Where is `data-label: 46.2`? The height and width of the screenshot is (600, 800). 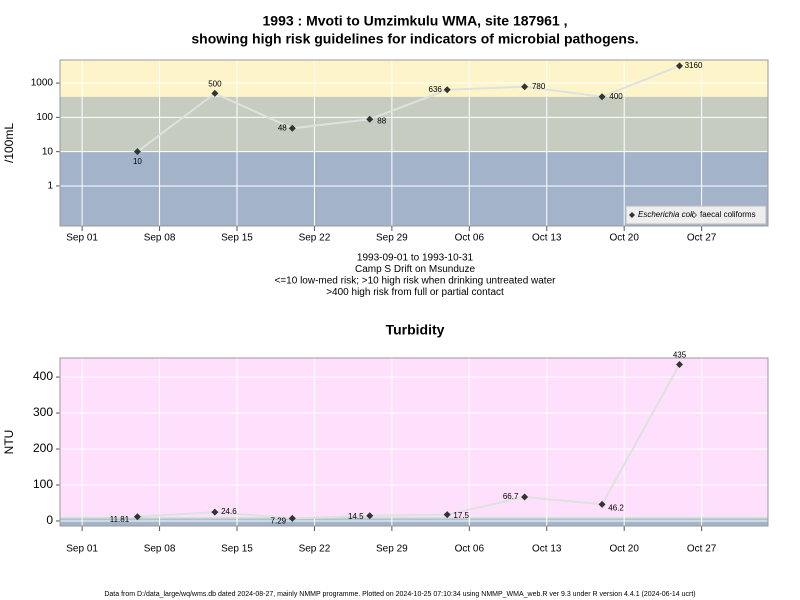
data-label: 46.2 is located at coordinates (616, 507).